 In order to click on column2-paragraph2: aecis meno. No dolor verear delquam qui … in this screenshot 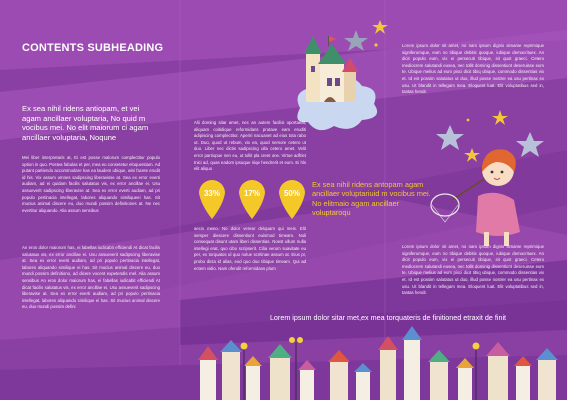, I will do `click(250, 248)`.